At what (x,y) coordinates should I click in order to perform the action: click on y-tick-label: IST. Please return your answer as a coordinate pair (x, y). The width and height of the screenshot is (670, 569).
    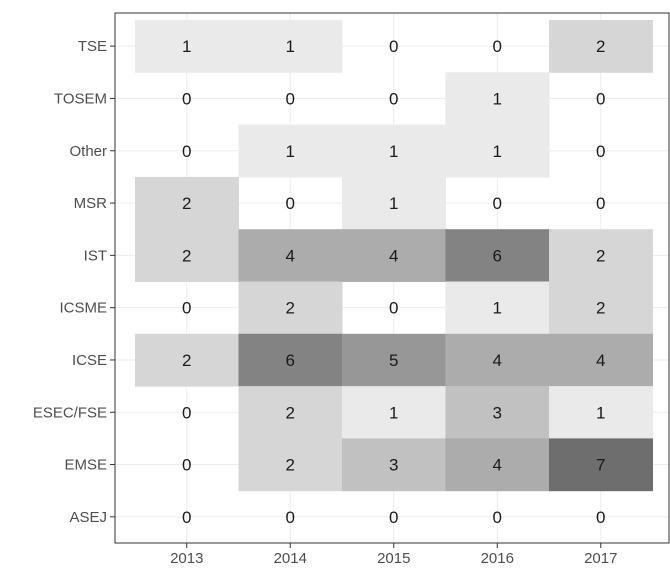
    Looking at the image, I should click on (95, 255).